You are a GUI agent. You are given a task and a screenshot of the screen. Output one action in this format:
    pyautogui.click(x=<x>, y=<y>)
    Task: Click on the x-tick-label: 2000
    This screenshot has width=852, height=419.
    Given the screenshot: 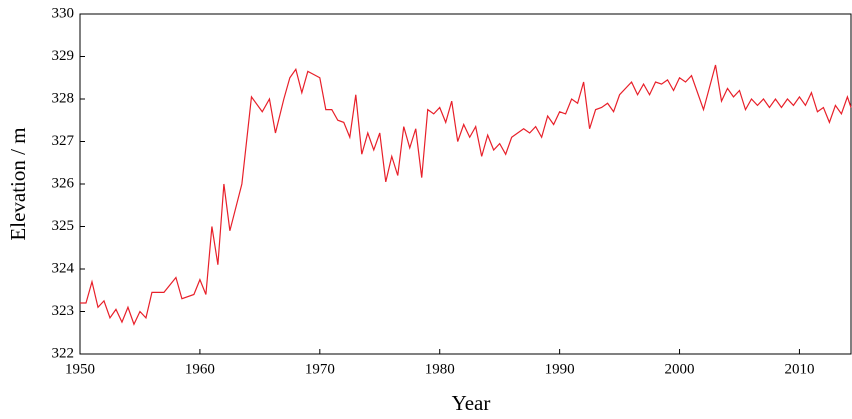 What is the action you would take?
    pyautogui.click(x=680, y=369)
    